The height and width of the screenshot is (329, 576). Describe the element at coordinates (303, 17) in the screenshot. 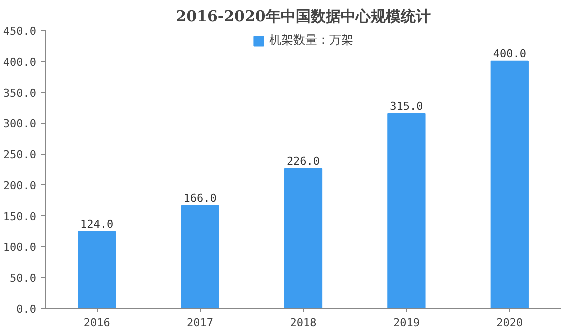

I see `chart-title: 2016-2020年中国数据中心规模统计` at that location.